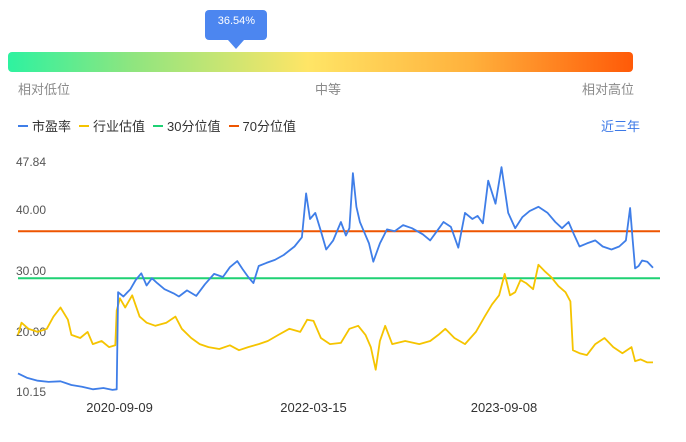  Describe the element at coordinates (269, 126) in the screenshot. I see `legend-label-p70: 70分位值` at that location.